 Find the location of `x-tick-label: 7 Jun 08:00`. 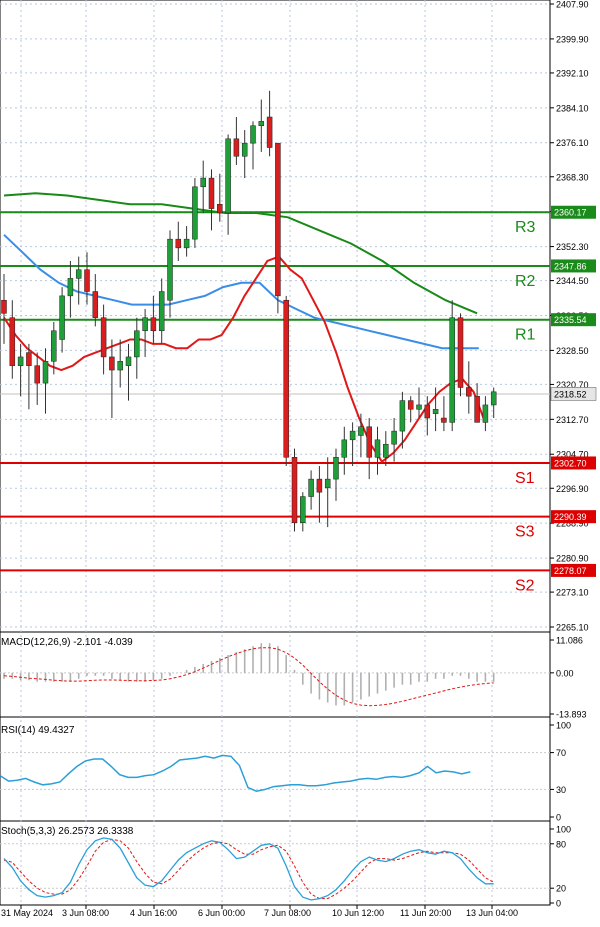

x-tick-label: 7 Jun 08:00 is located at coordinates (287, 913).